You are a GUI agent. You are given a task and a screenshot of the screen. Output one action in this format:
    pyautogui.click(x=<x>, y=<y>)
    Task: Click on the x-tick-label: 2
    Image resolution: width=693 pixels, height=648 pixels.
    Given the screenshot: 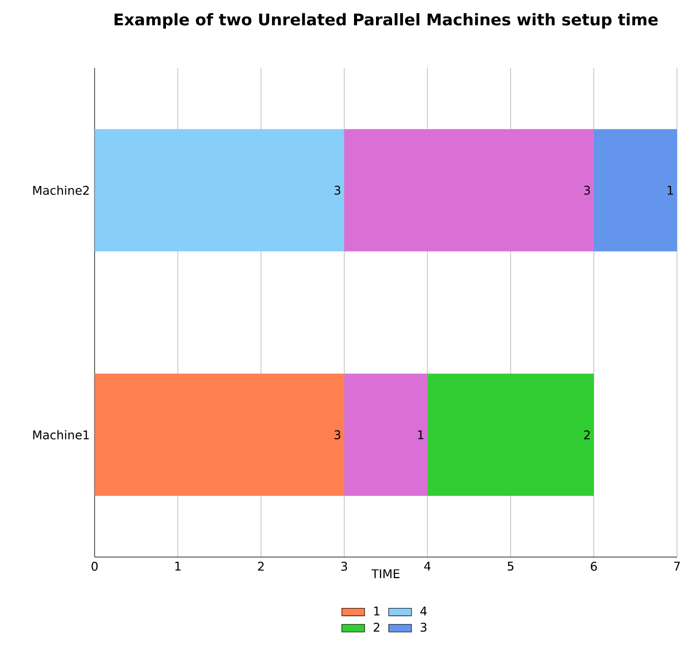 What is the action you would take?
    pyautogui.click(x=261, y=566)
    